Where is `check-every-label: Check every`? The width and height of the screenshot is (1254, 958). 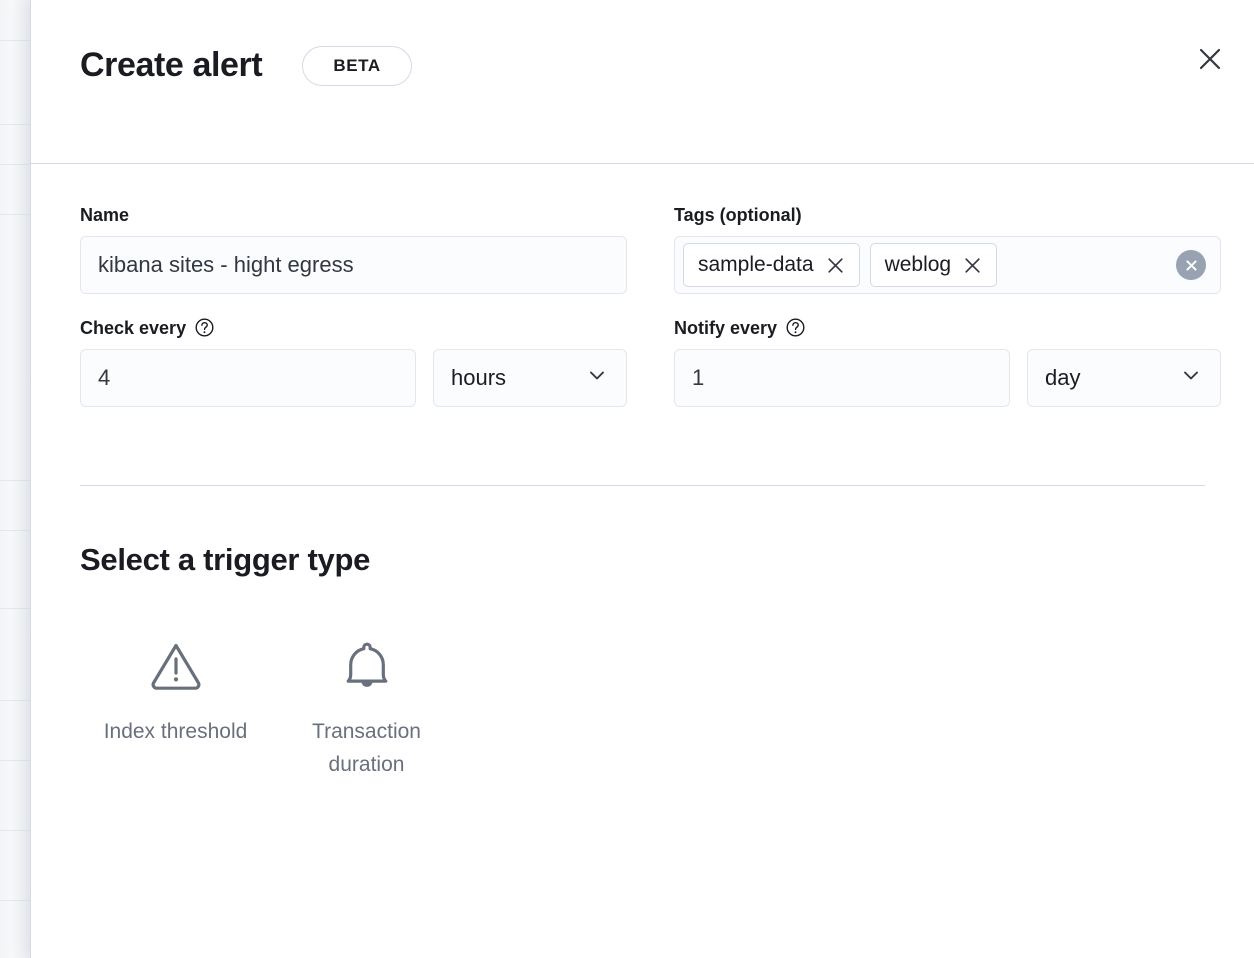 check-every-label: Check every is located at coordinates (353, 327).